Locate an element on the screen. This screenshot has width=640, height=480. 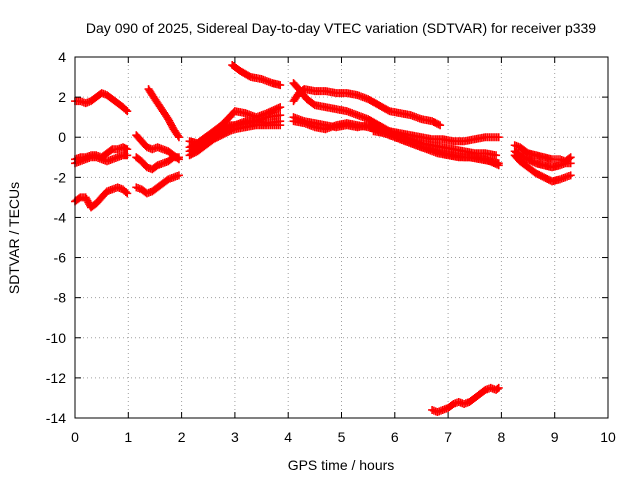
x-tick-label: 7 is located at coordinates (448, 437).